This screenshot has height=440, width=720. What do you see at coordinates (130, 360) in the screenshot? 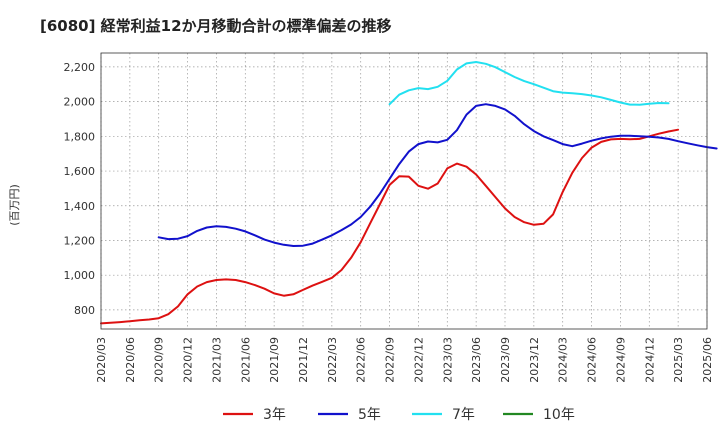
I see `x-tick-label: 2020/06` at bounding box center [130, 360].